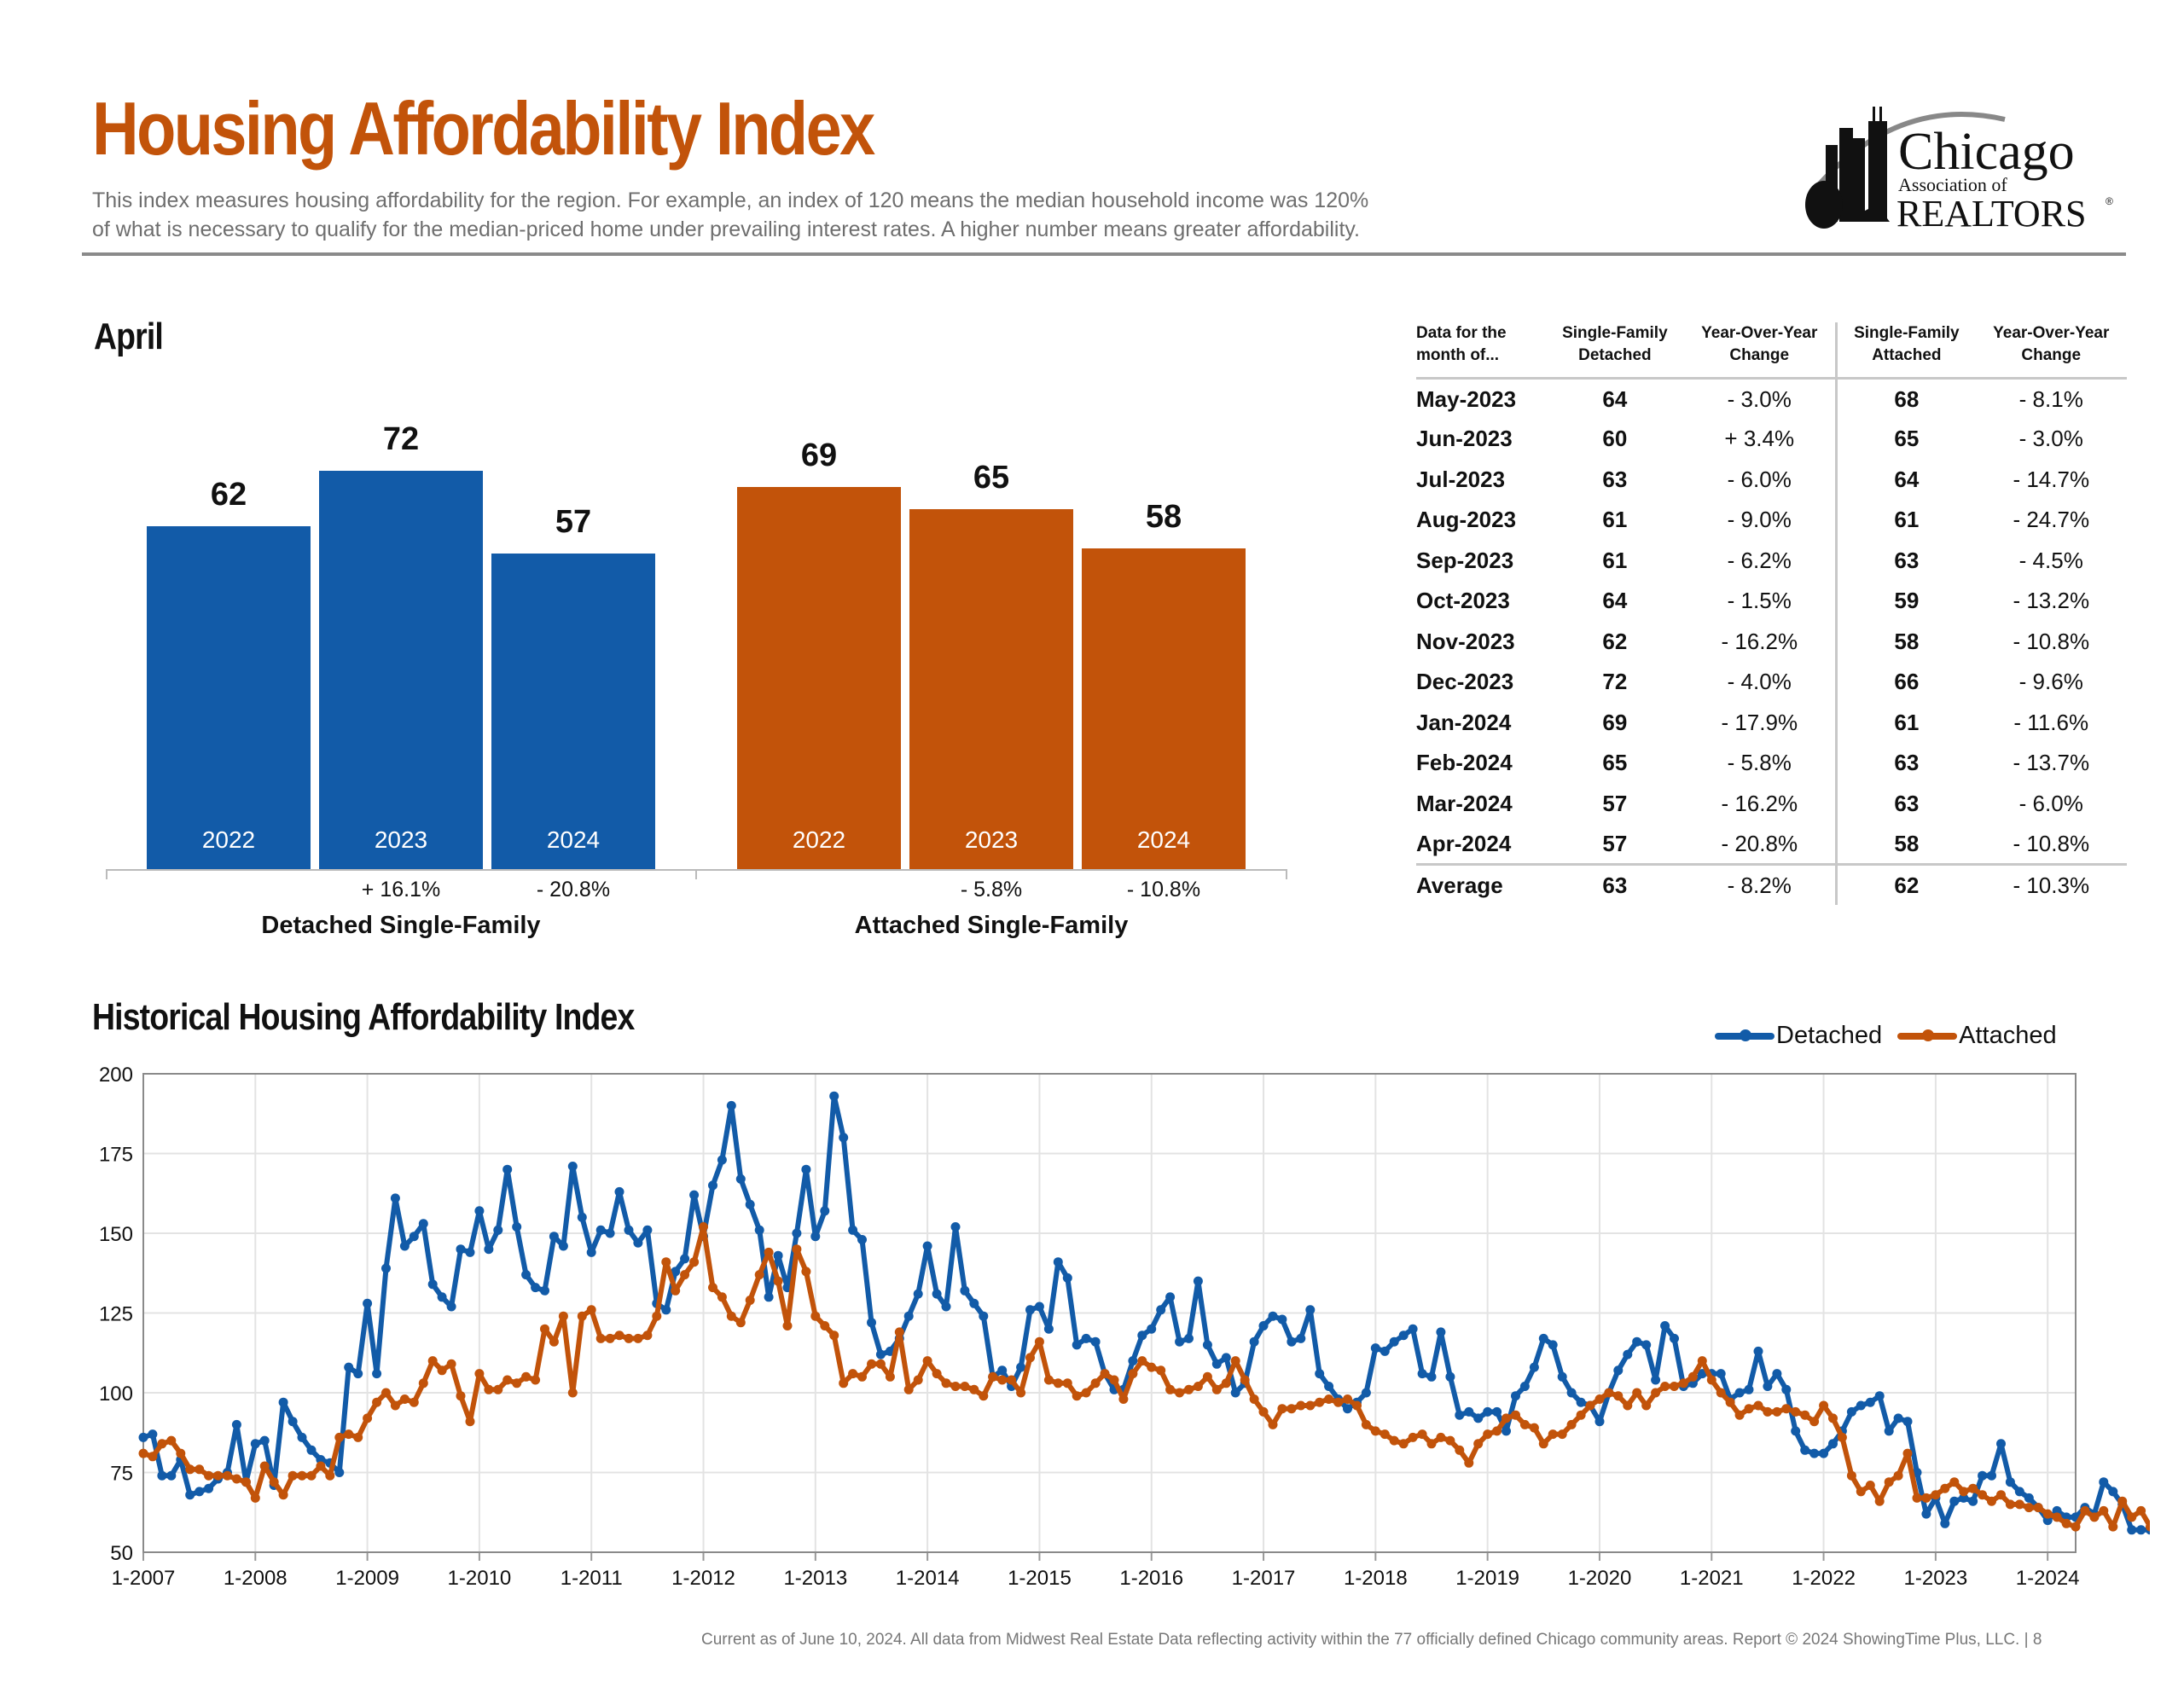 The height and width of the screenshot is (1687, 2184). What do you see at coordinates (1772, 845) in the screenshot?
I see `table-row: Apr-2024 57 - 20.8% 58 - 10.8%` at bounding box center [1772, 845].